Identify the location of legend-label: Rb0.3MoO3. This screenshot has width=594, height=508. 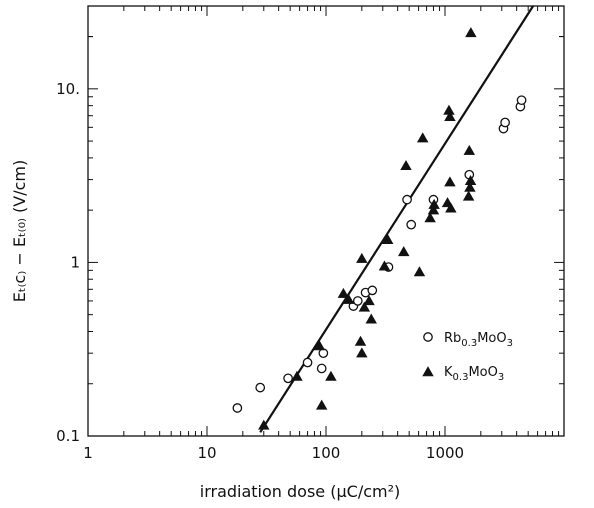
(478, 340).